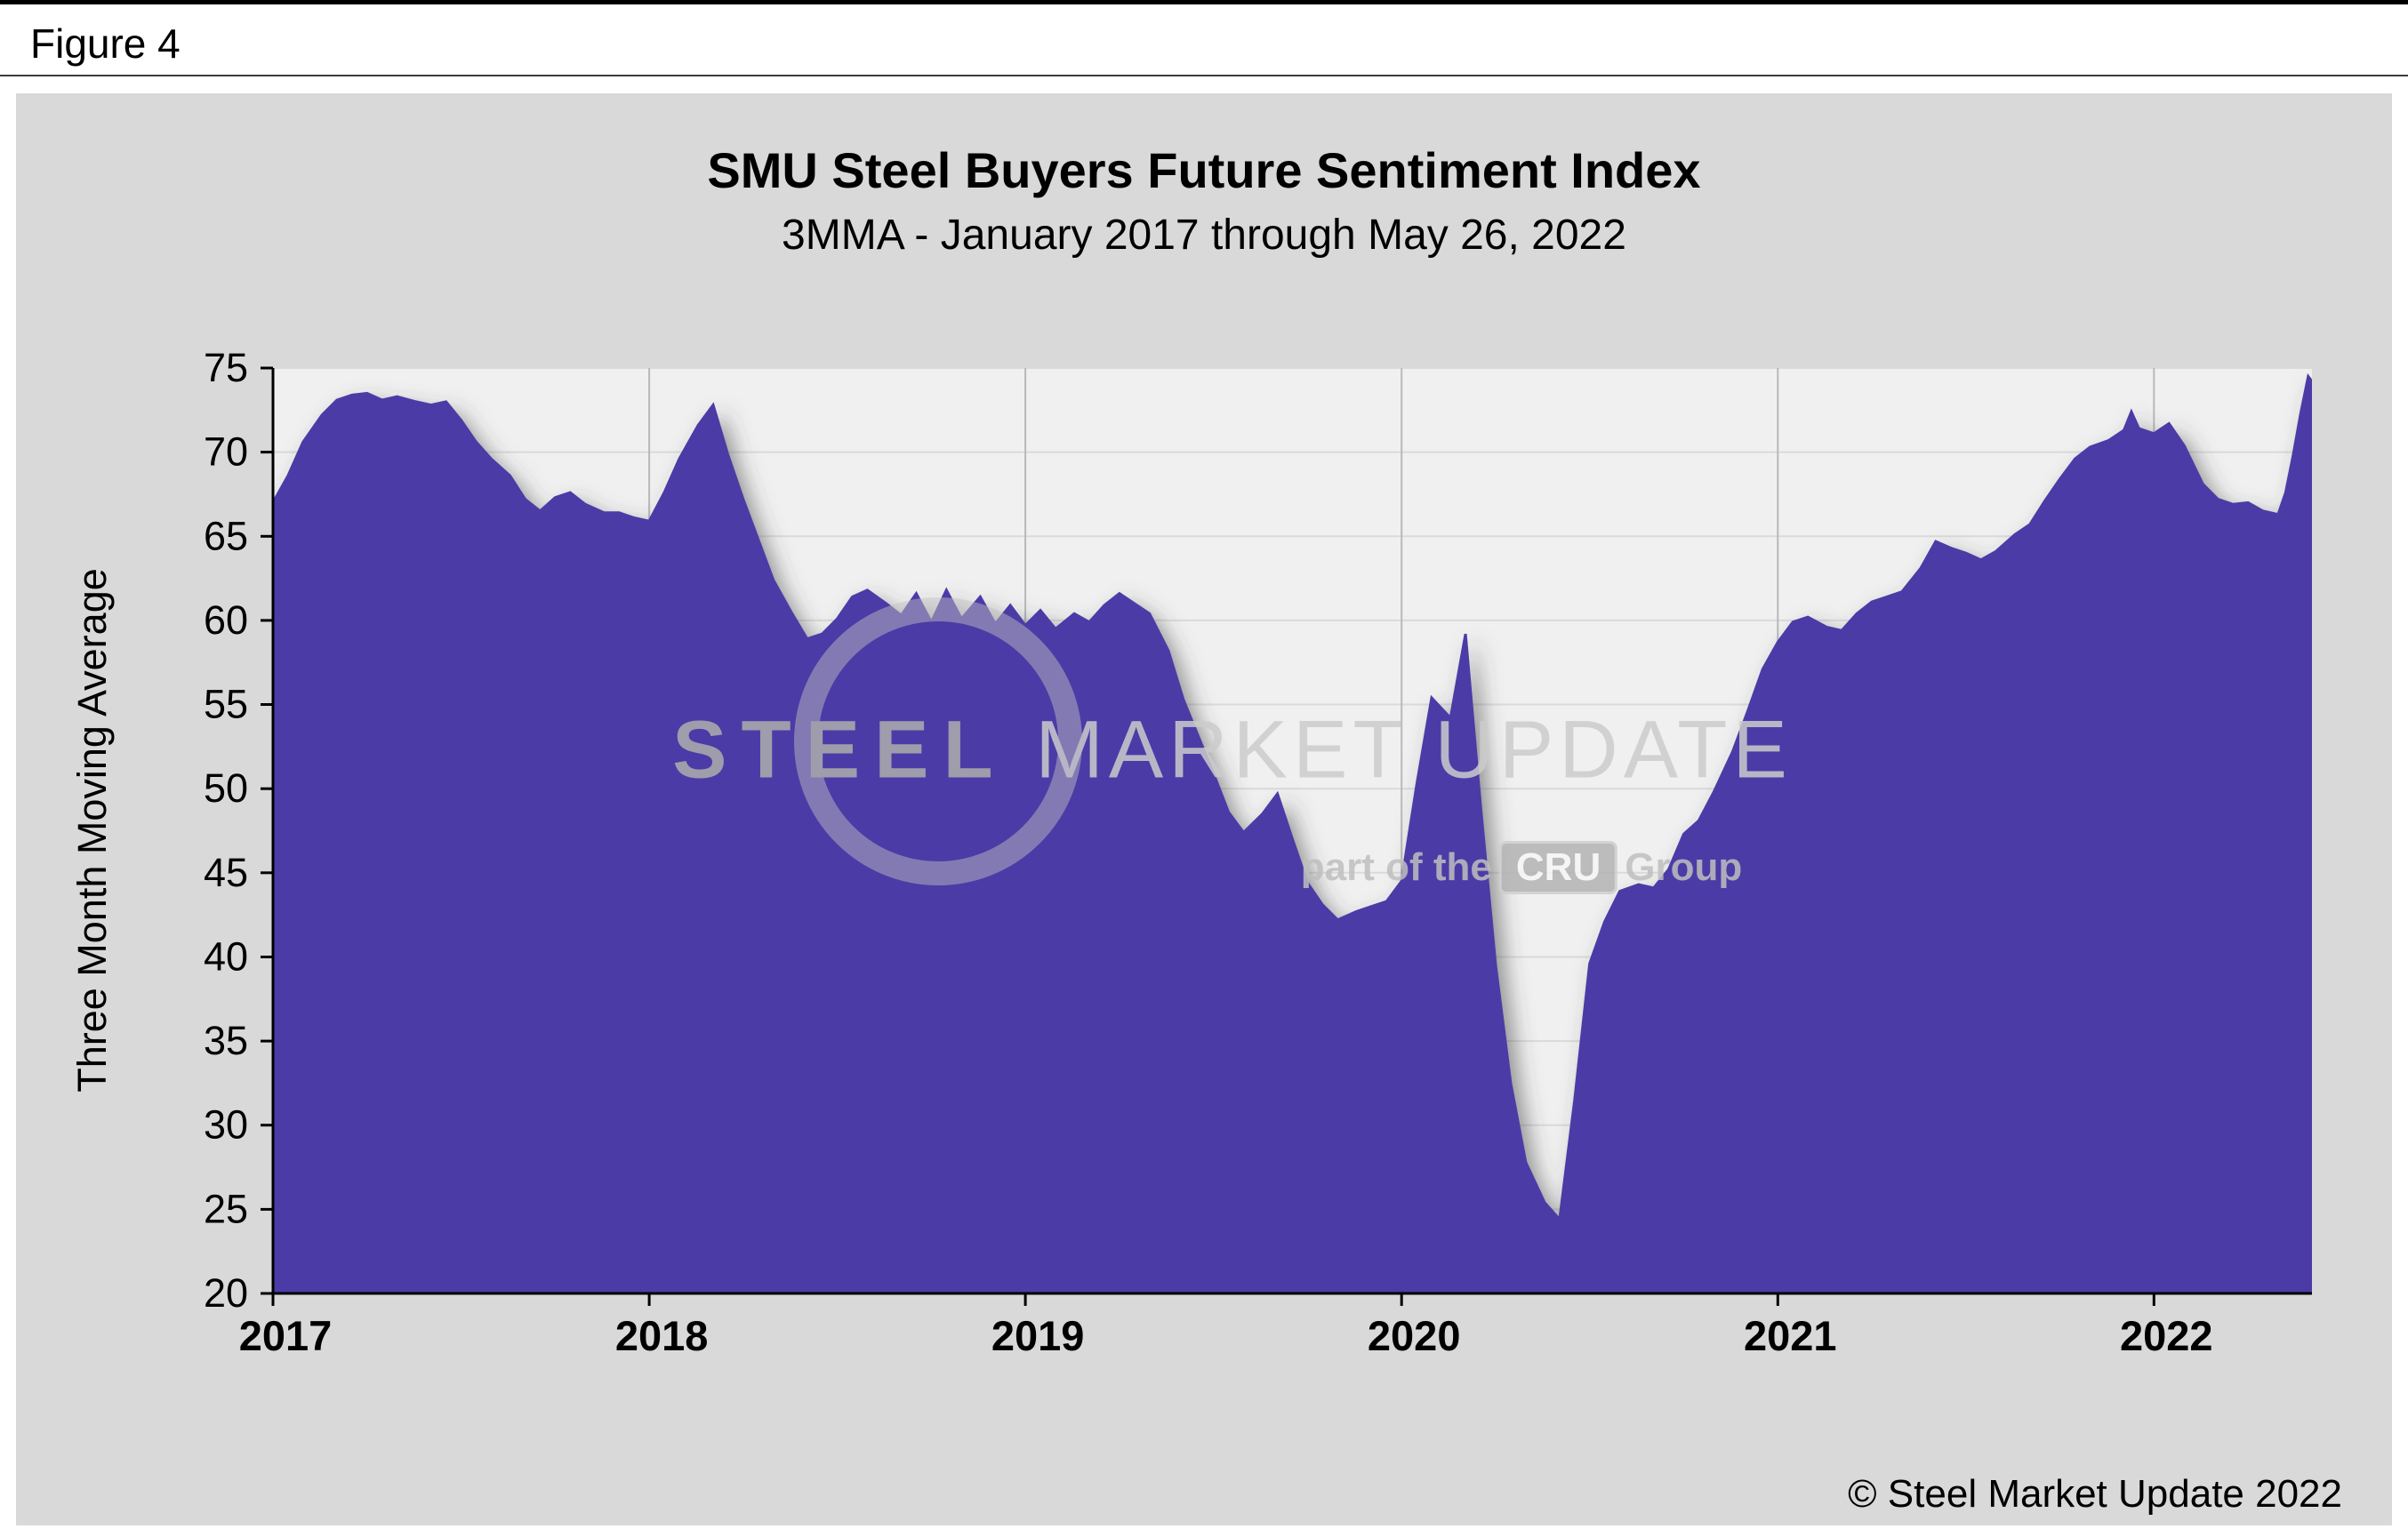 The image size is (2408, 1537). What do you see at coordinates (2095, 1494) in the screenshot?
I see `copyright-text: © Steel Market Update 2022` at bounding box center [2095, 1494].